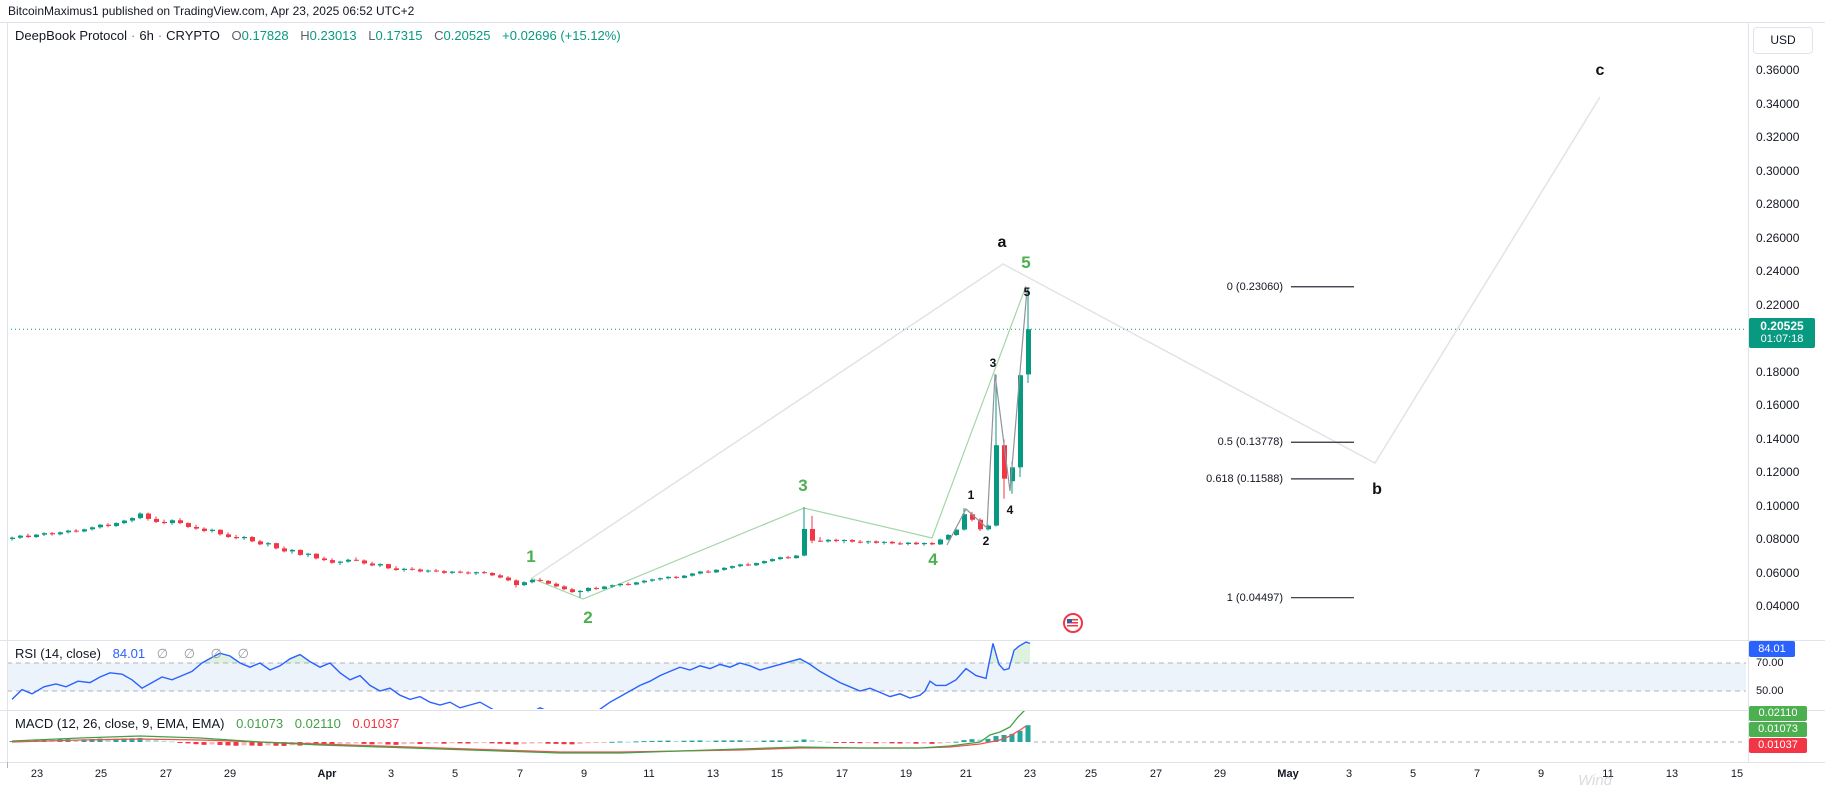  Describe the element at coordinates (912, 762) in the screenshot. I see `time-axis-separator` at that location.